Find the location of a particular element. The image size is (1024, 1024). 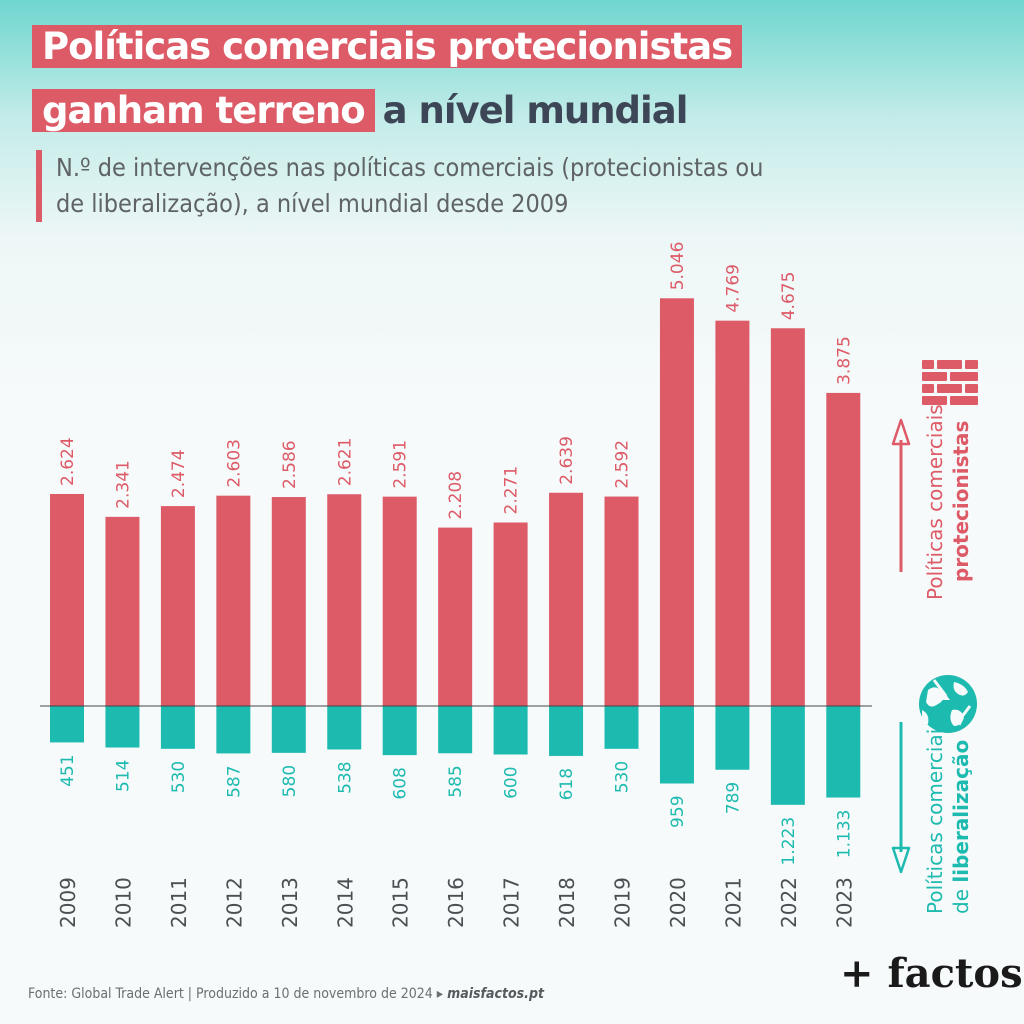

year-label-2010: 2010 is located at coordinates (123, 902).